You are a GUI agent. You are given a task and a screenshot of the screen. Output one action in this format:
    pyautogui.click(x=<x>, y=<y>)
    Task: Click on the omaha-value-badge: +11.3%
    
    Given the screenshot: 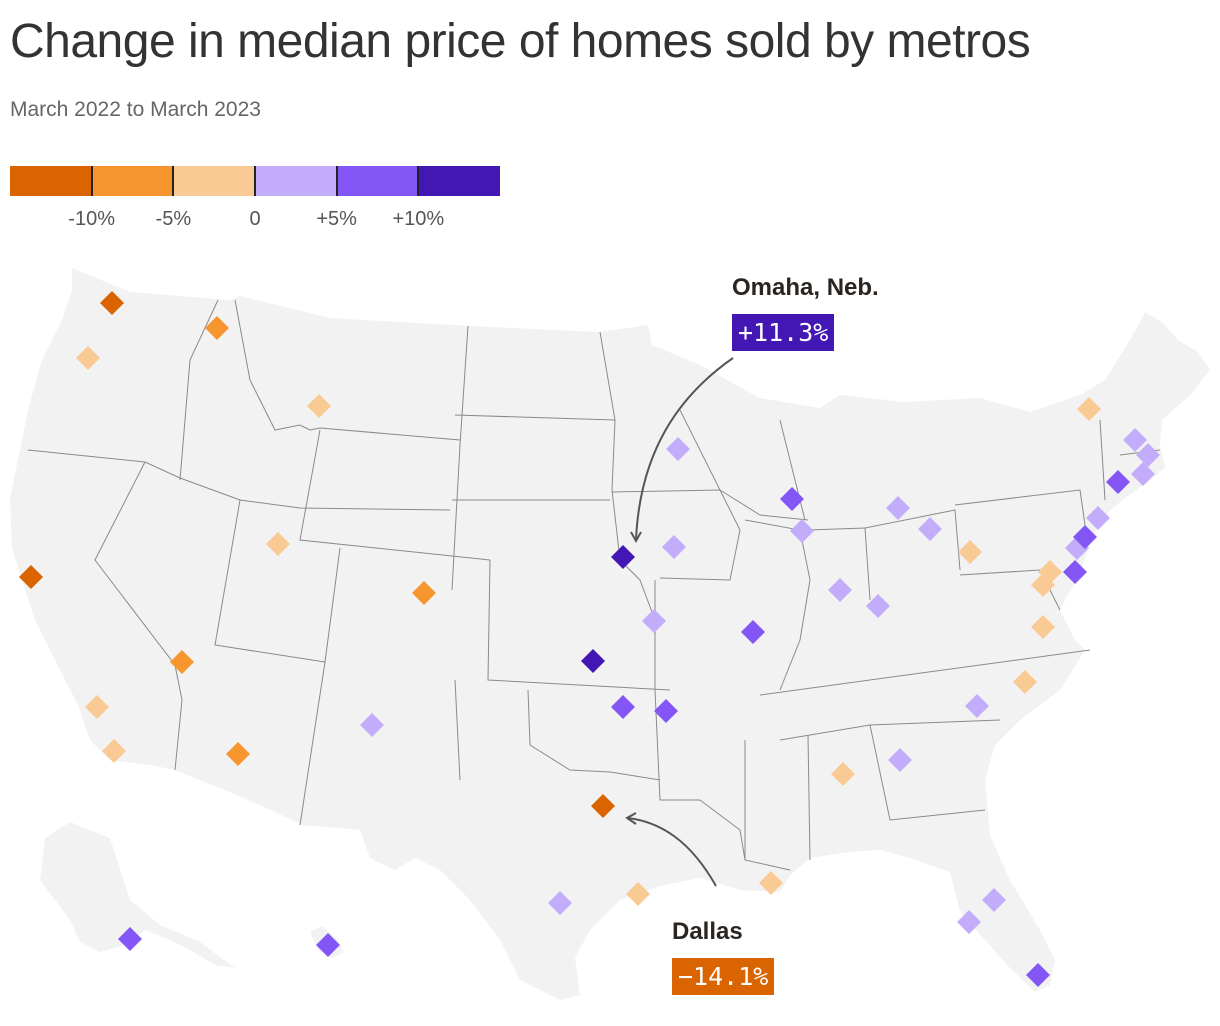 What is the action you would take?
    pyautogui.click(x=783, y=332)
    